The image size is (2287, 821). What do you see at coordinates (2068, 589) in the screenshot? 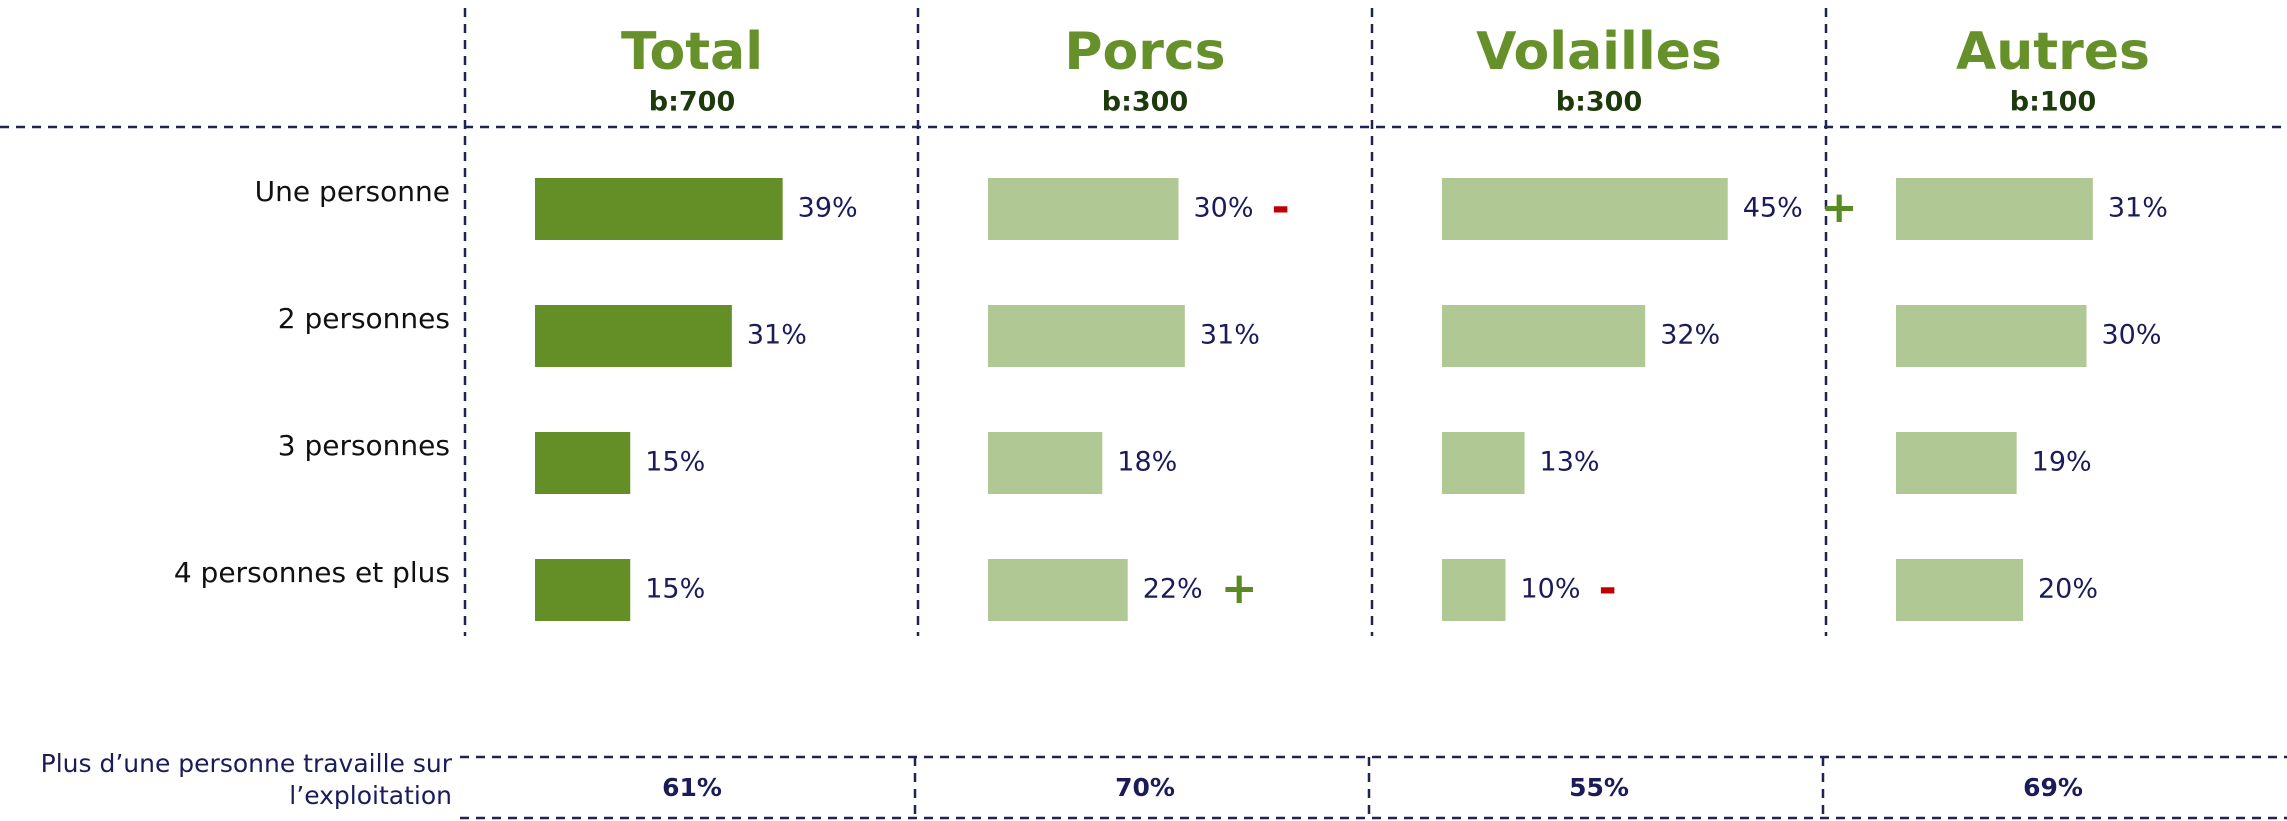
I see `value-label: 20%` at bounding box center [2068, 589].